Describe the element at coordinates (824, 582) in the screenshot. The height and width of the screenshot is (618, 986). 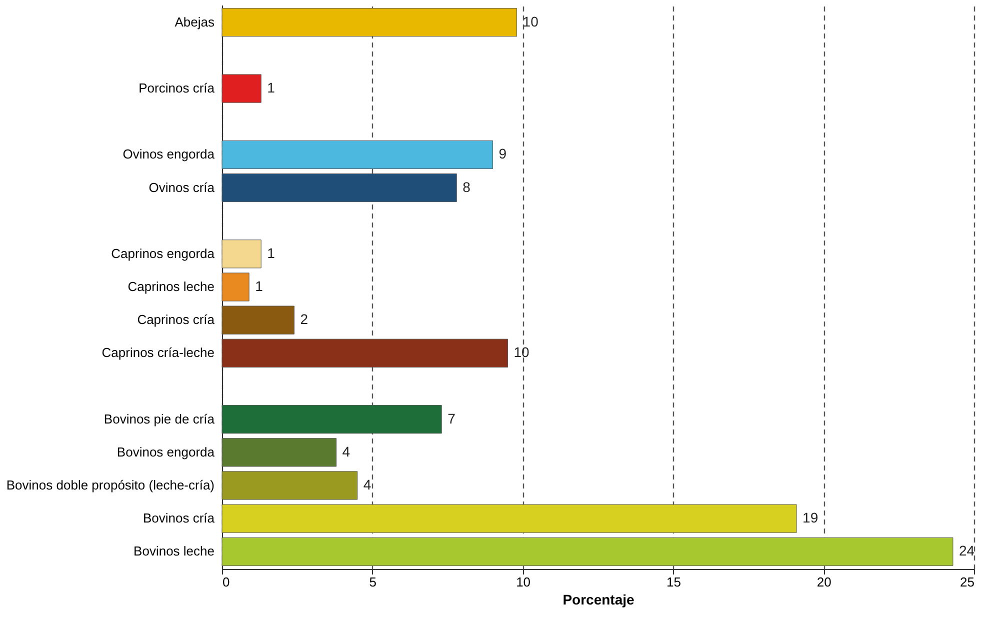
I see `x-tick-label: 20` at that location.